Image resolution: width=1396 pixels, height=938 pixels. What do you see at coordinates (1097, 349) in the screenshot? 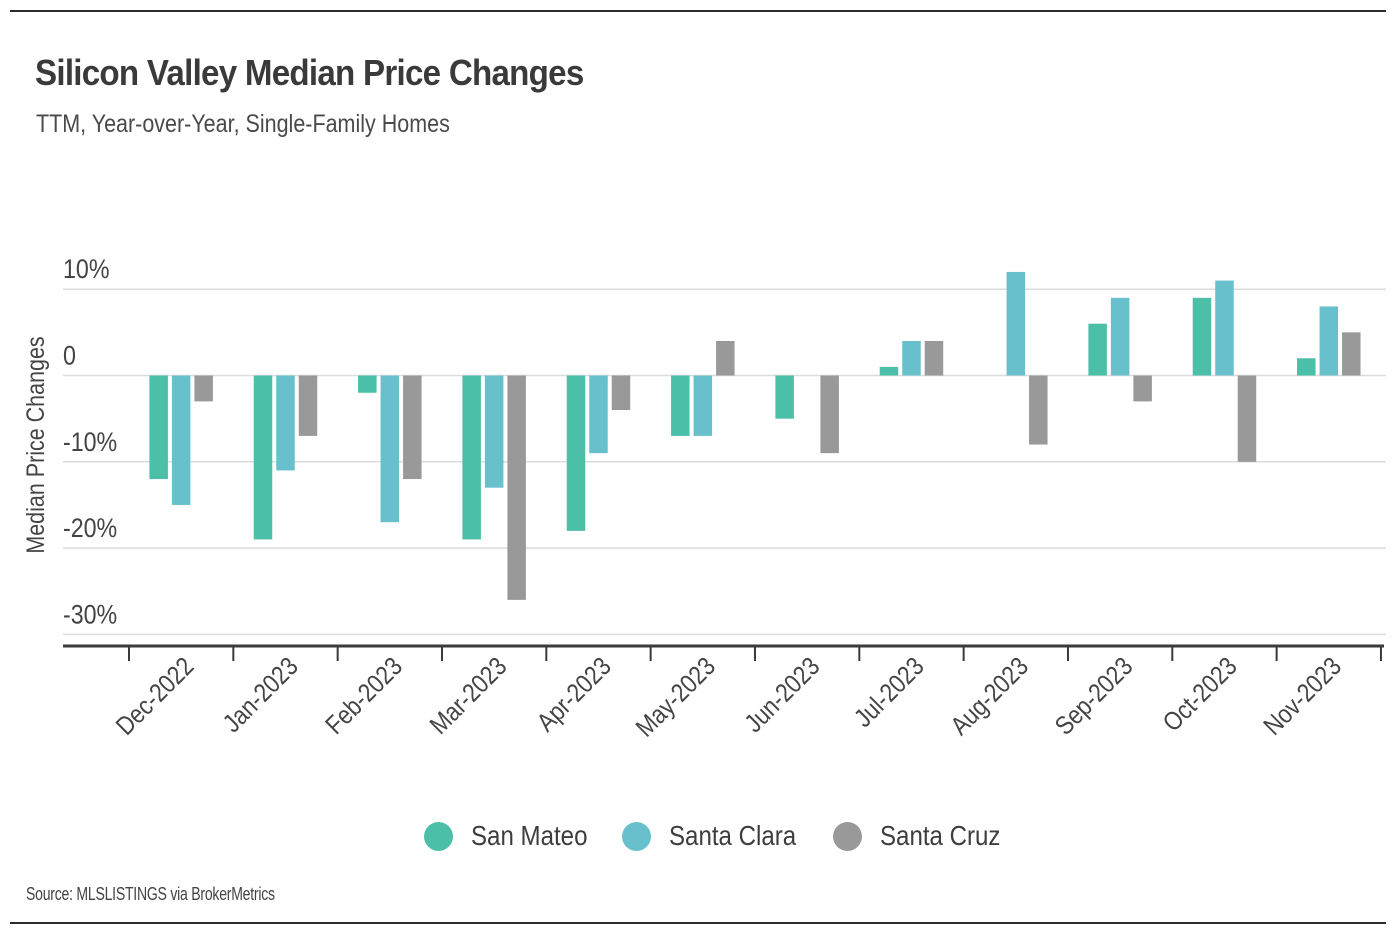
I see `bar-san-mateo-sep-2023` at bounding box center [1097, 349].